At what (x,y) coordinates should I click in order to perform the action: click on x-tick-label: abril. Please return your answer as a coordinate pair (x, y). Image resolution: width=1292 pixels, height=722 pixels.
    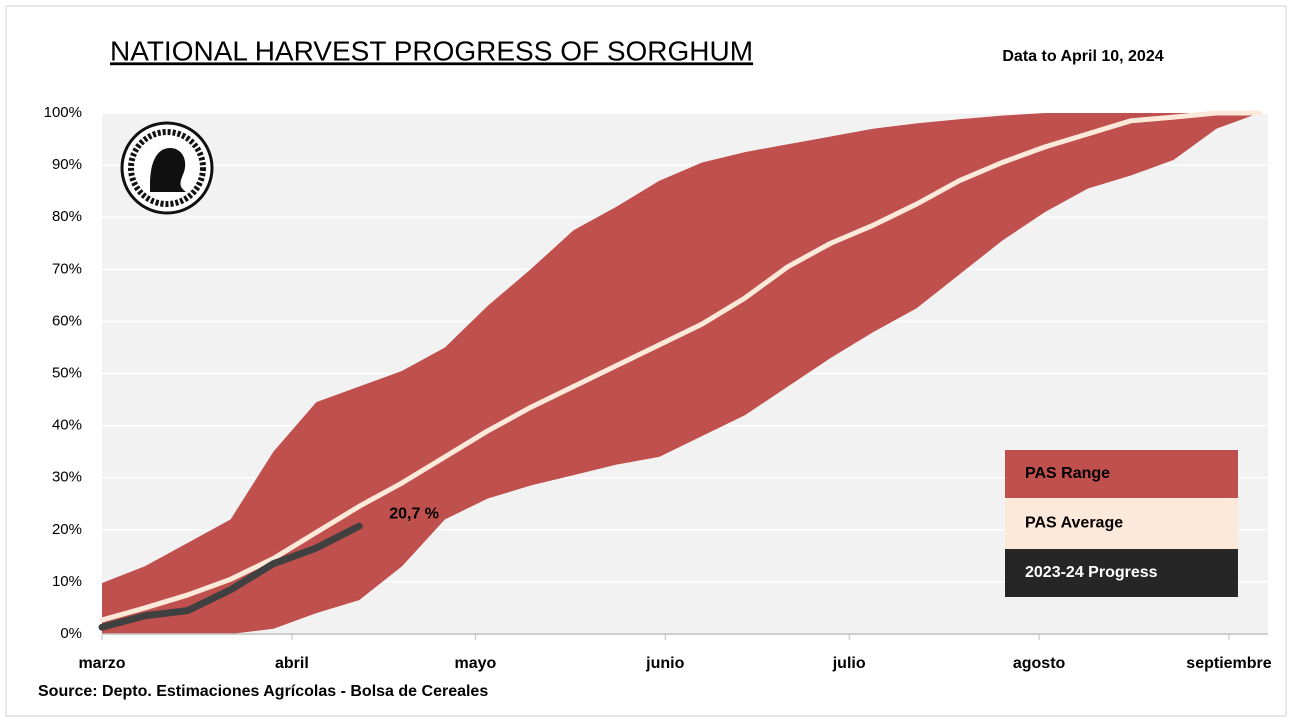
    Looking at the image, I should click on (292, 663).